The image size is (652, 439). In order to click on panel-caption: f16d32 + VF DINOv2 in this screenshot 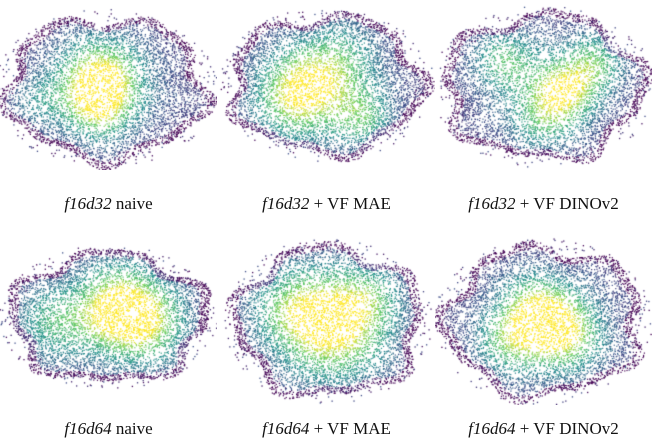, I will do `click(543, 204)`.